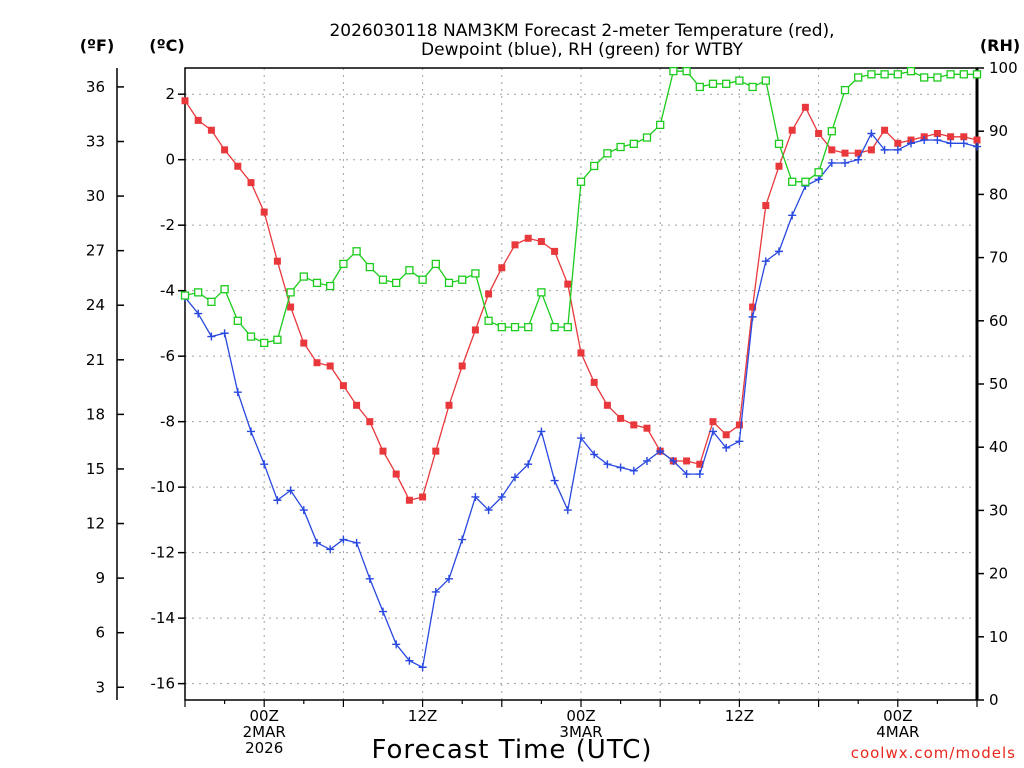  What do you see at coordinates (1003, 68) in the screenshot?
I see `rh-tick-label: 100` at bounding box center [1003, 68].